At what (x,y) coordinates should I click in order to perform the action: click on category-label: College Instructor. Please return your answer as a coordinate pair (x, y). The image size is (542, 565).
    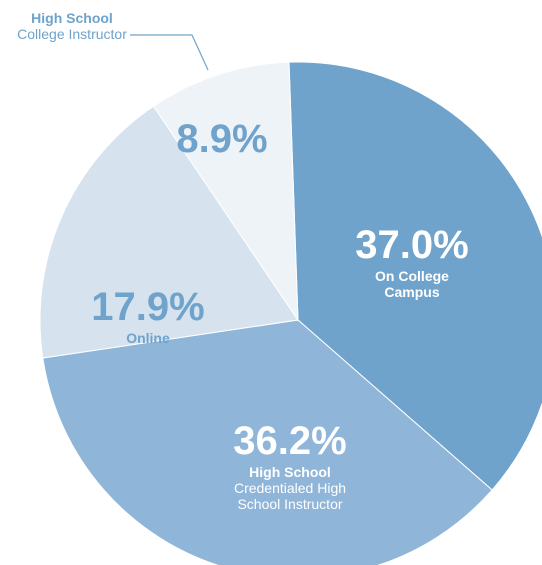
    Looking at the image, I should click on (72, 34).